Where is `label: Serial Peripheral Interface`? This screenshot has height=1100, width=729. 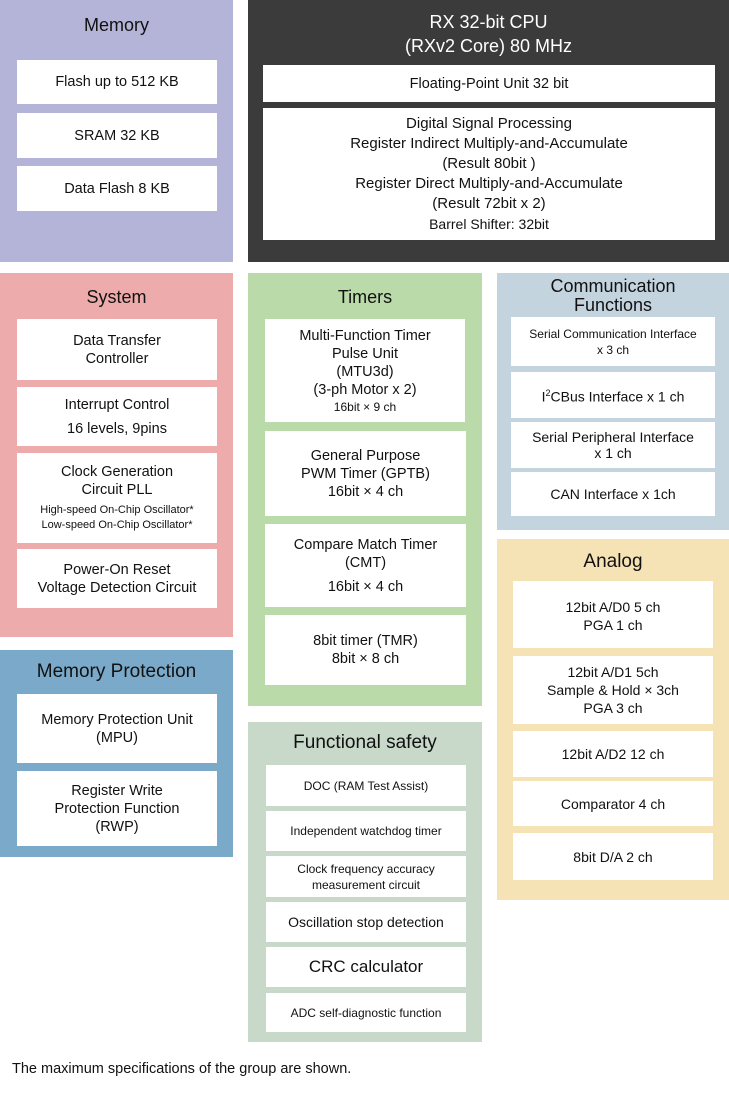
label: Serial Peripheral Interface is located at coordinates (613, 437).